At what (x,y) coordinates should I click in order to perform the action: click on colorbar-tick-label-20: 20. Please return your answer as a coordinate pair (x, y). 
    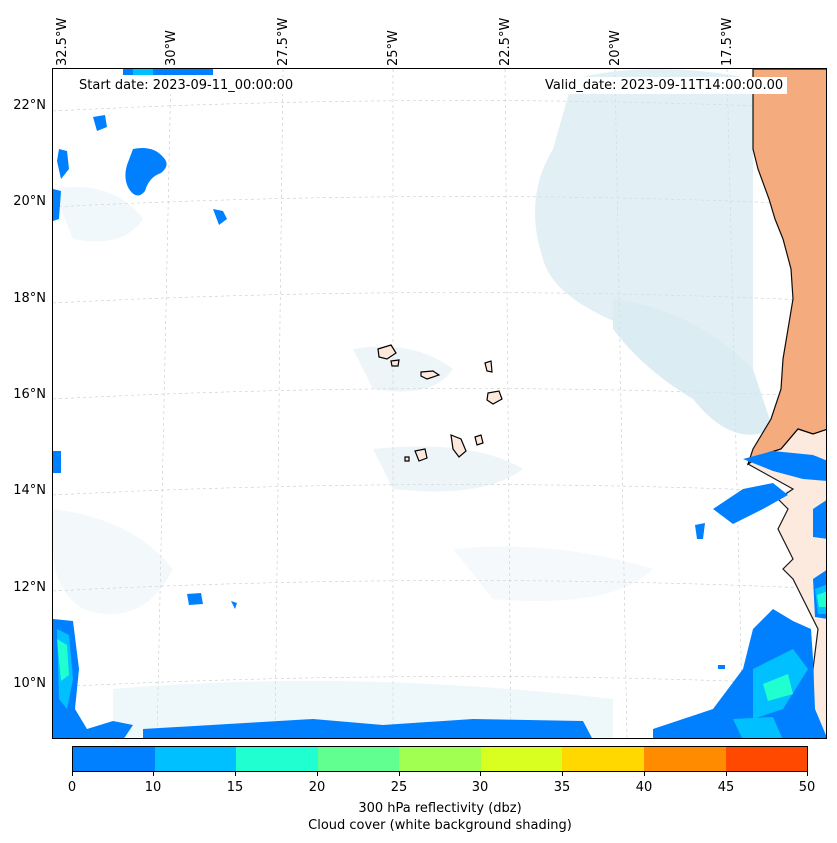
    Looking at the image, I should click on (317, 787).